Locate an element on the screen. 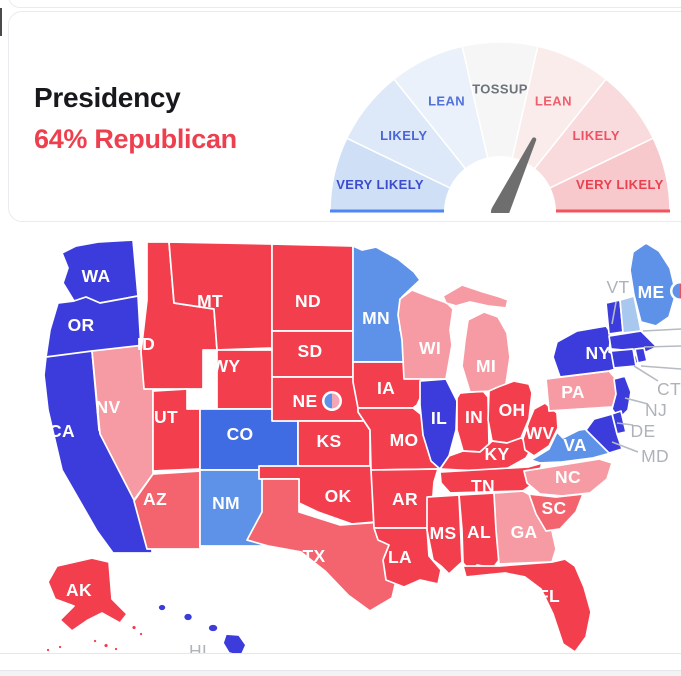  state-OR is located at coordinates (93, 326).